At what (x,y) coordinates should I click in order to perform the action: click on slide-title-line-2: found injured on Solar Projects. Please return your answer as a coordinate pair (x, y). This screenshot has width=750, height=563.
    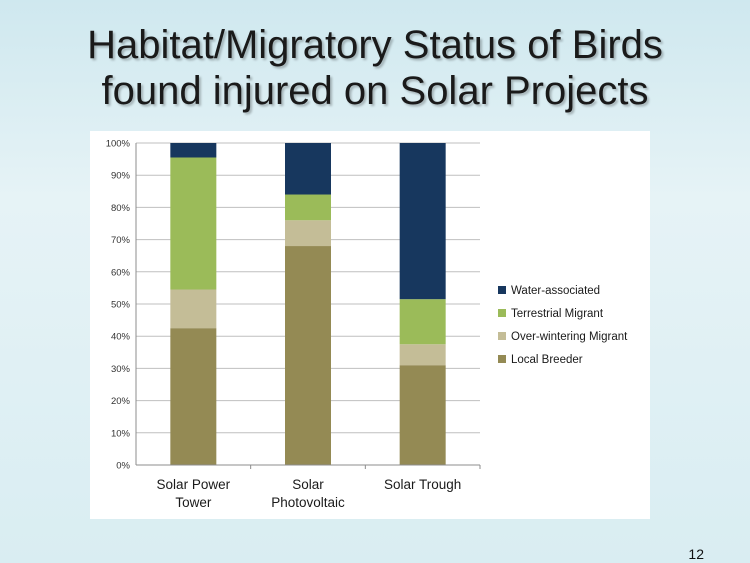
    Looking at the image, I should click on (375, 91).